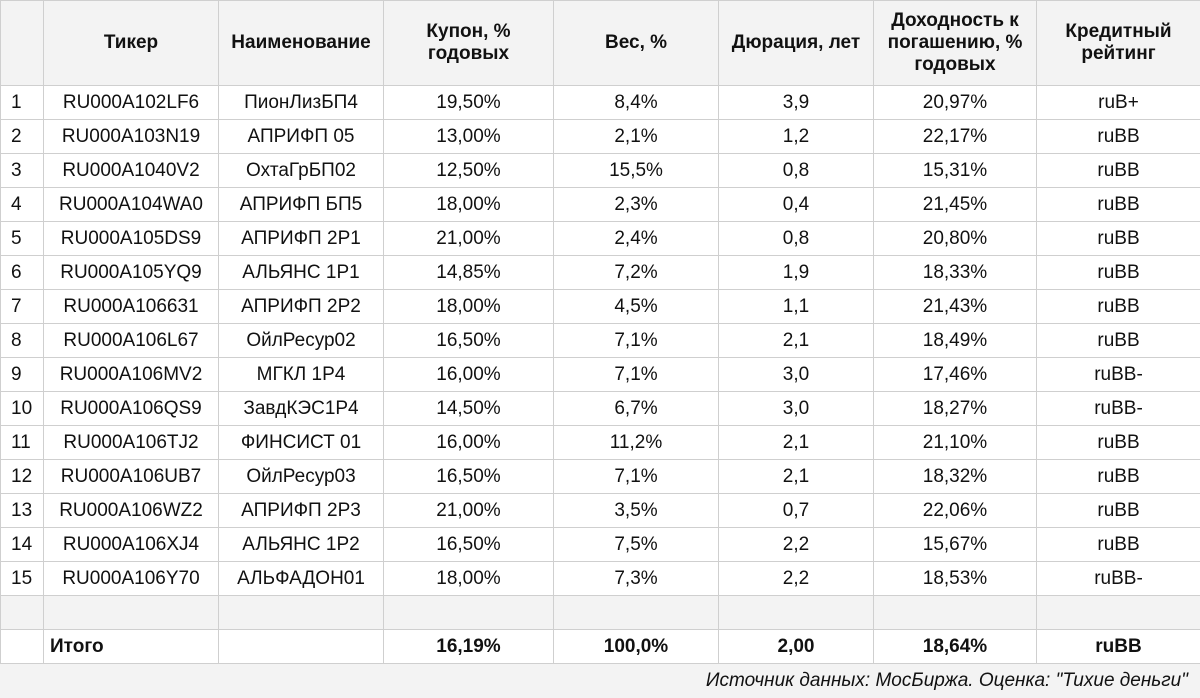  Describe the element at coordinates (955, 646) in the screenshot. I see `total-ytm: 18,64%` at that location.